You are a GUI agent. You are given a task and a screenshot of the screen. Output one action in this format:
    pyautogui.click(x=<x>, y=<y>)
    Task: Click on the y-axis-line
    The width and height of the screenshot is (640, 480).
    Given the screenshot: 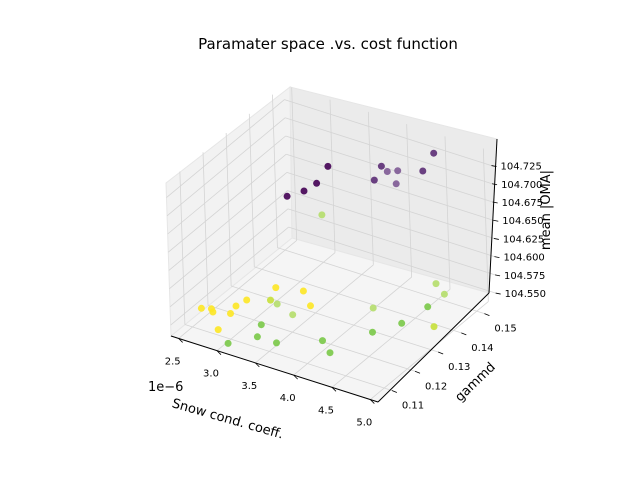 What is the action you would take?
    pyautogui.click(x=433, y=347)
    